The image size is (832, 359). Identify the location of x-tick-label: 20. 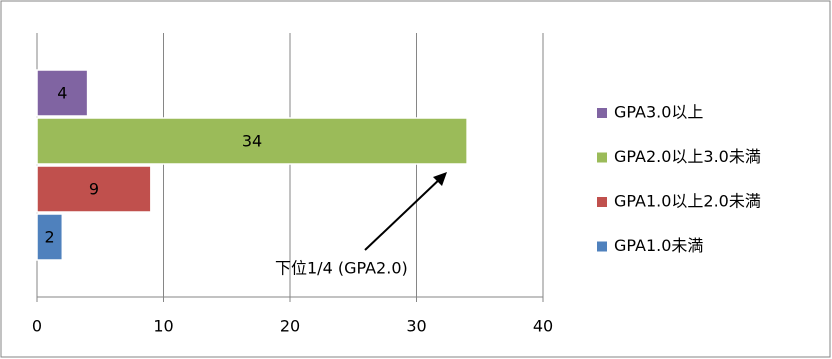
(290, 326).